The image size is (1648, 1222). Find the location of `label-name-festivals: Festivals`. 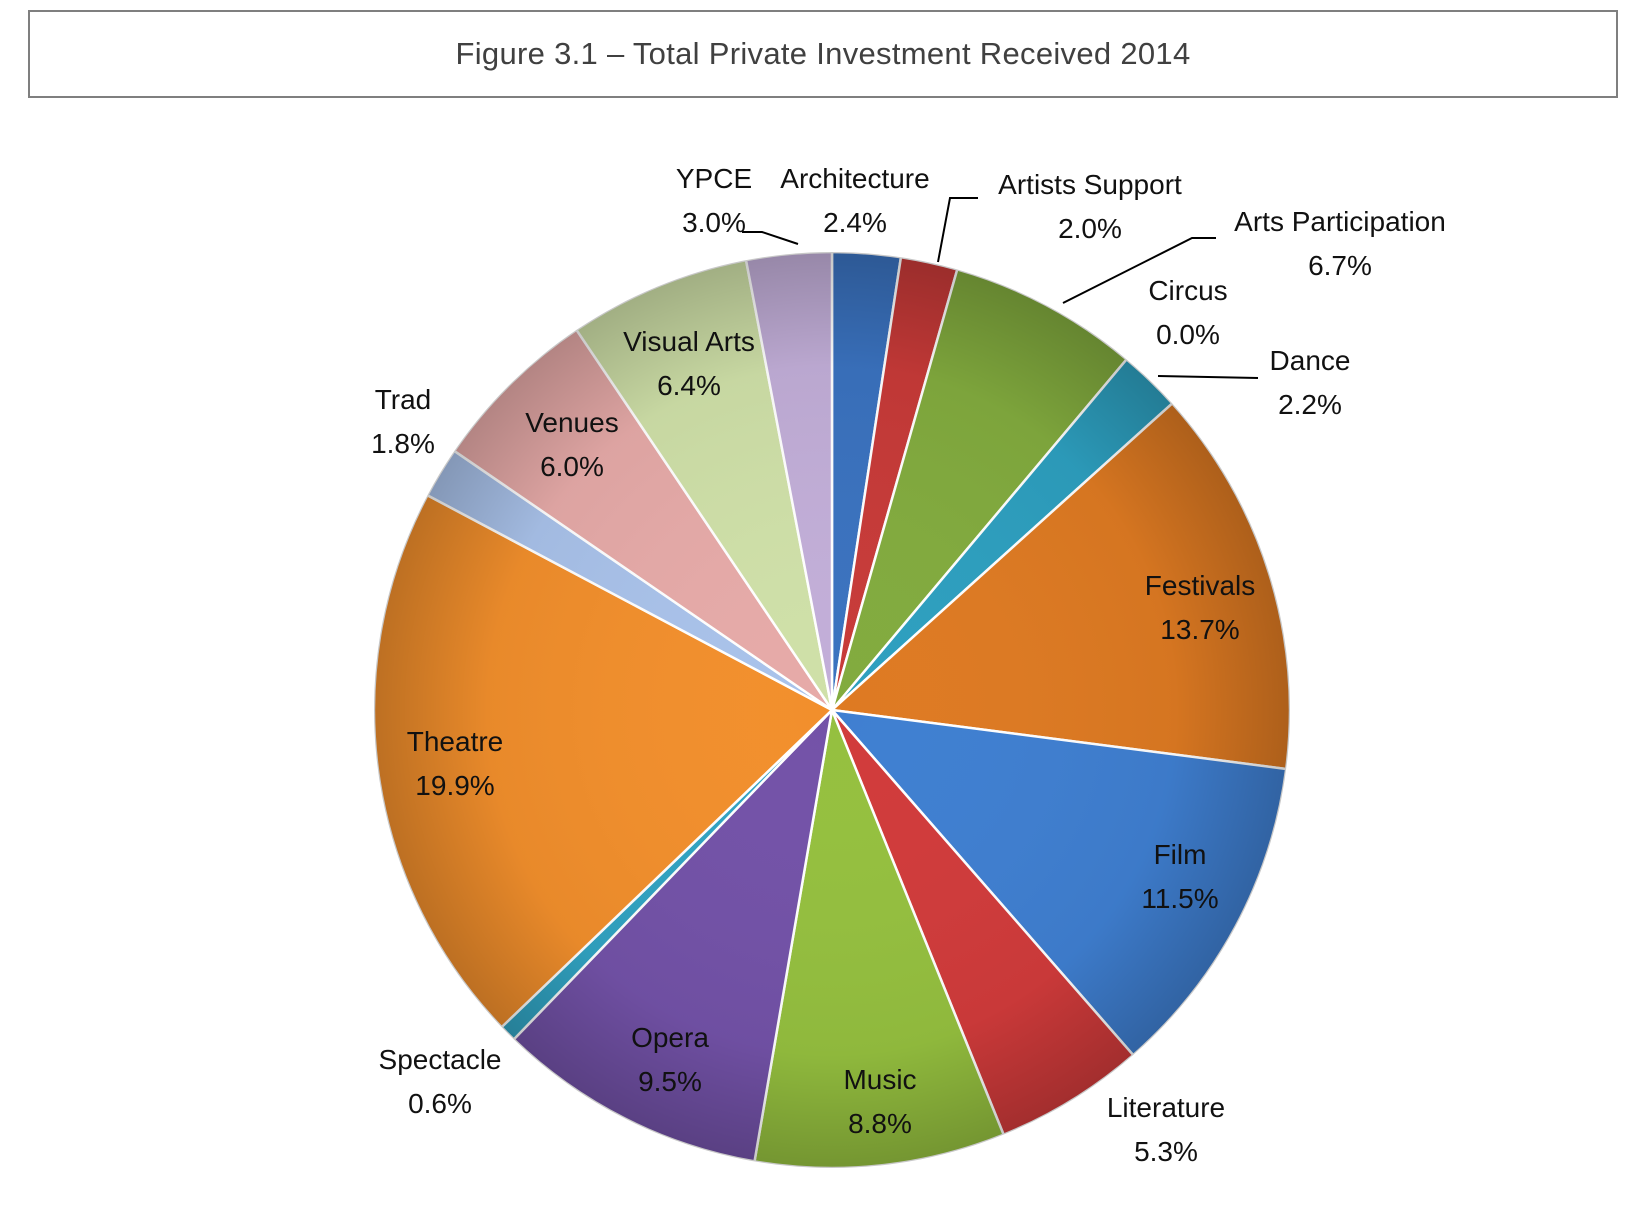

label-name-festivals: Festivals is located at coordinates (1200, 585).